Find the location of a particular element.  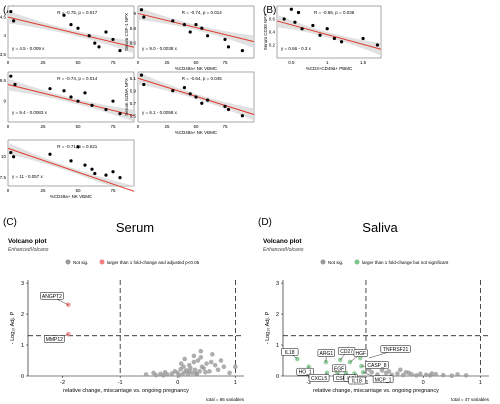

caption-c: total = 86 variables is located at coordinates (225, 399).